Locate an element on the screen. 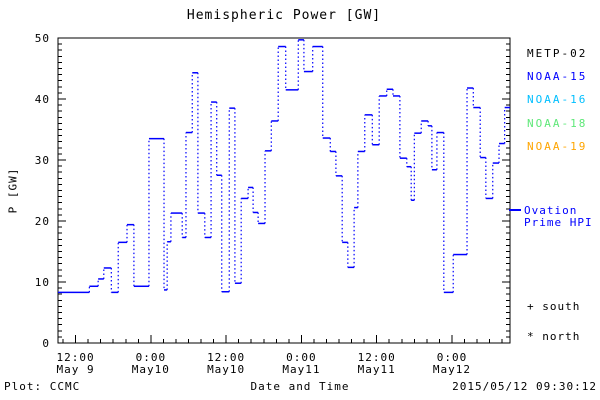 Image resolution: width=600 pixels, height=400 pixels. model-legend-line1: Ovation is located at coordinates (551, 210).